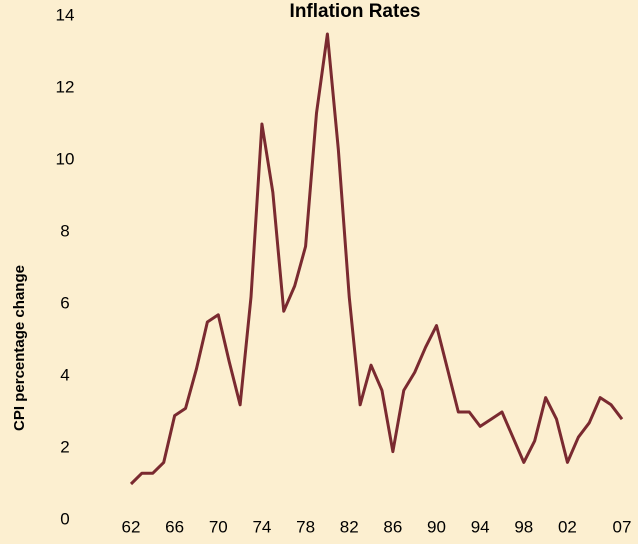 This screenshot has height=544, width=638. What do you see at coordinates (64, 518) in the screenshot?
I see `y-tick-label: 0` at bounding box center [64, 518].